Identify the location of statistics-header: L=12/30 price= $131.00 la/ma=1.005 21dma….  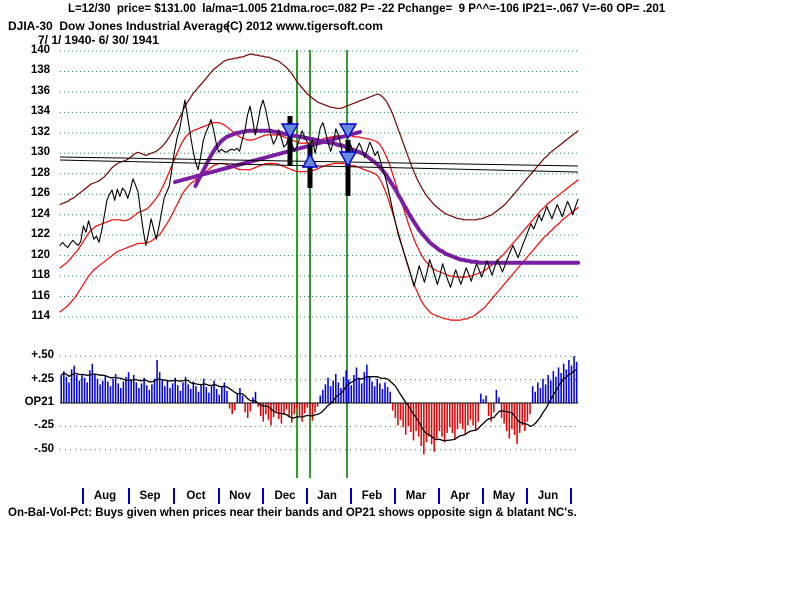
(367, 9).